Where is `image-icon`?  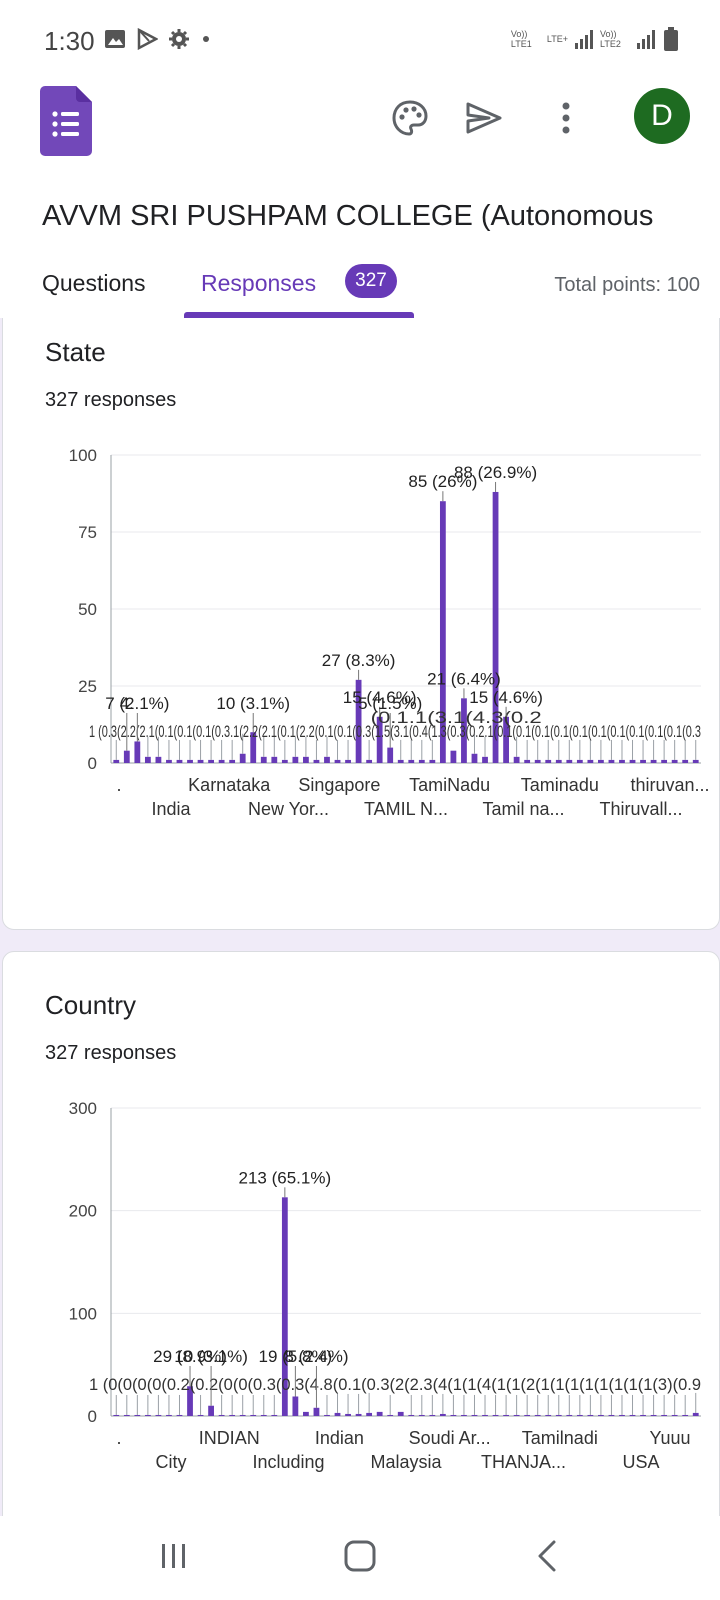 image-icon is located at coordinates (115, 39).